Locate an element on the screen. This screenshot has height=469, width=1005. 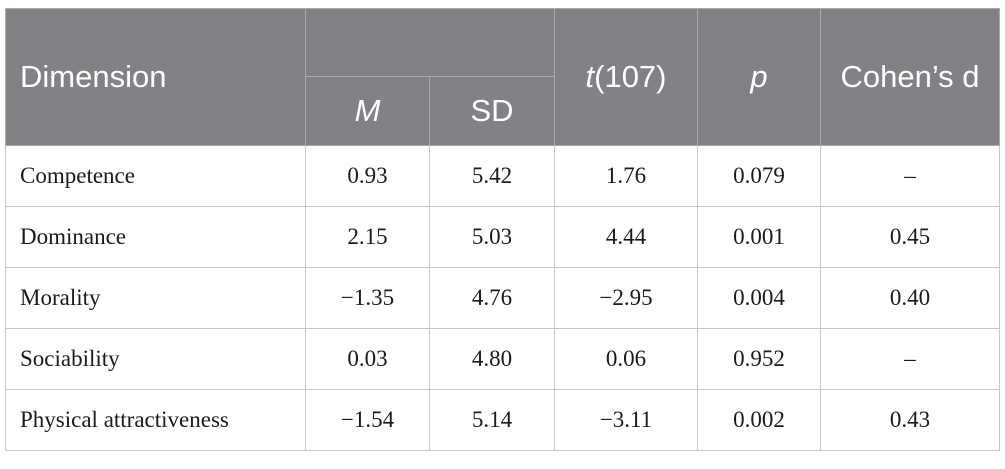
table-row: Sociability 0.03 4.80 0.06 0.952 – is located at coordinates (502, 359).